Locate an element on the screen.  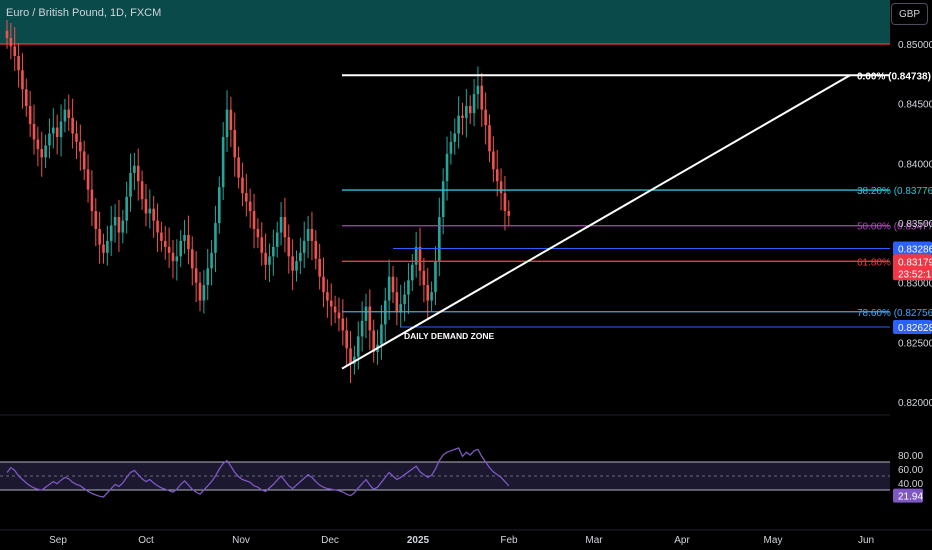
countdown-label: 23:52:15 is located at coordinates (915, 274).